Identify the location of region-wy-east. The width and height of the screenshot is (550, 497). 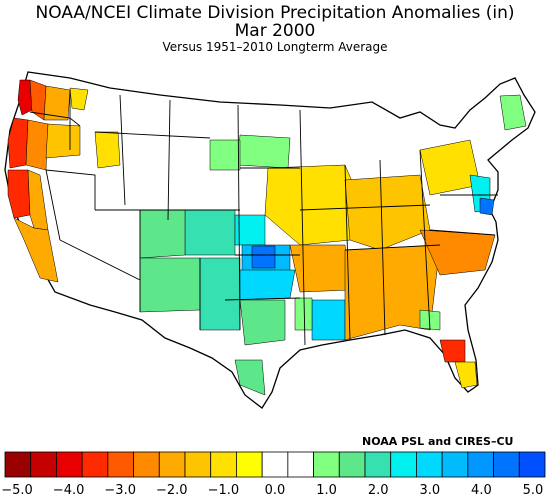
(225, 155).